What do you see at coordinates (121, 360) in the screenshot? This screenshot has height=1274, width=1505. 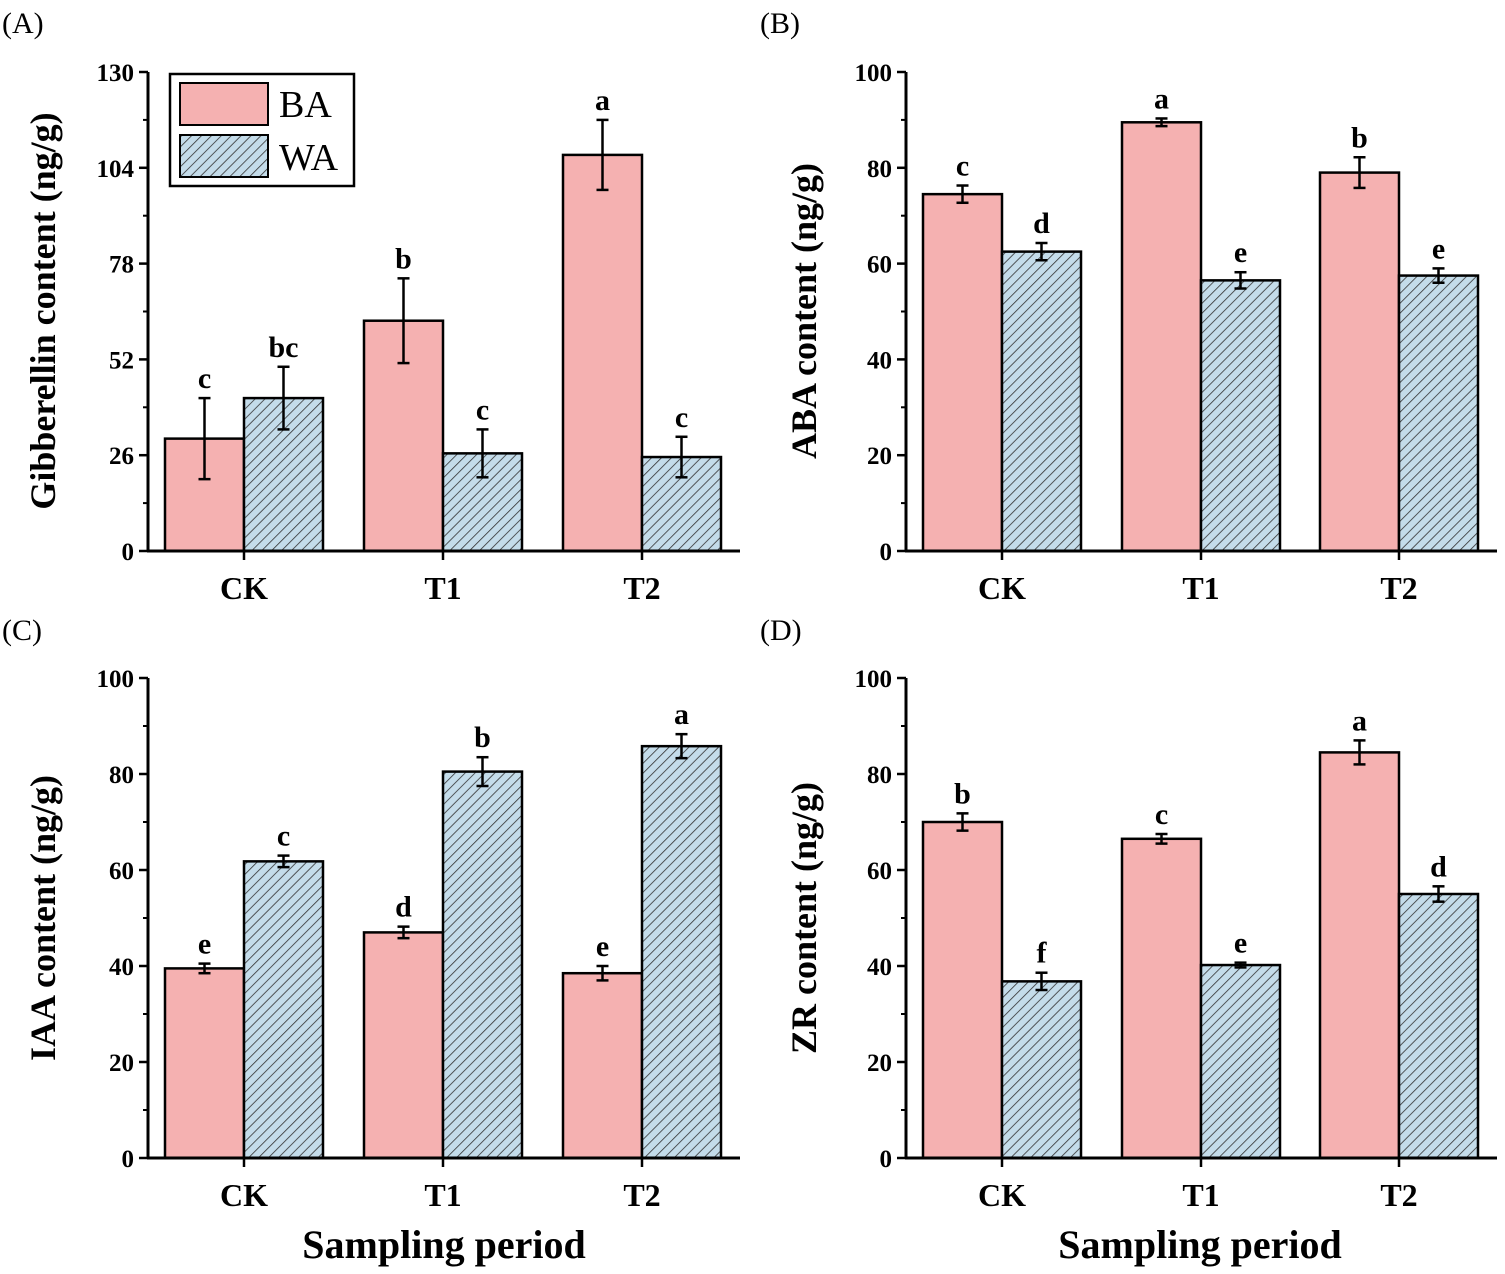 I see `y-tick-label: 52` at bounding box center [121, 360].